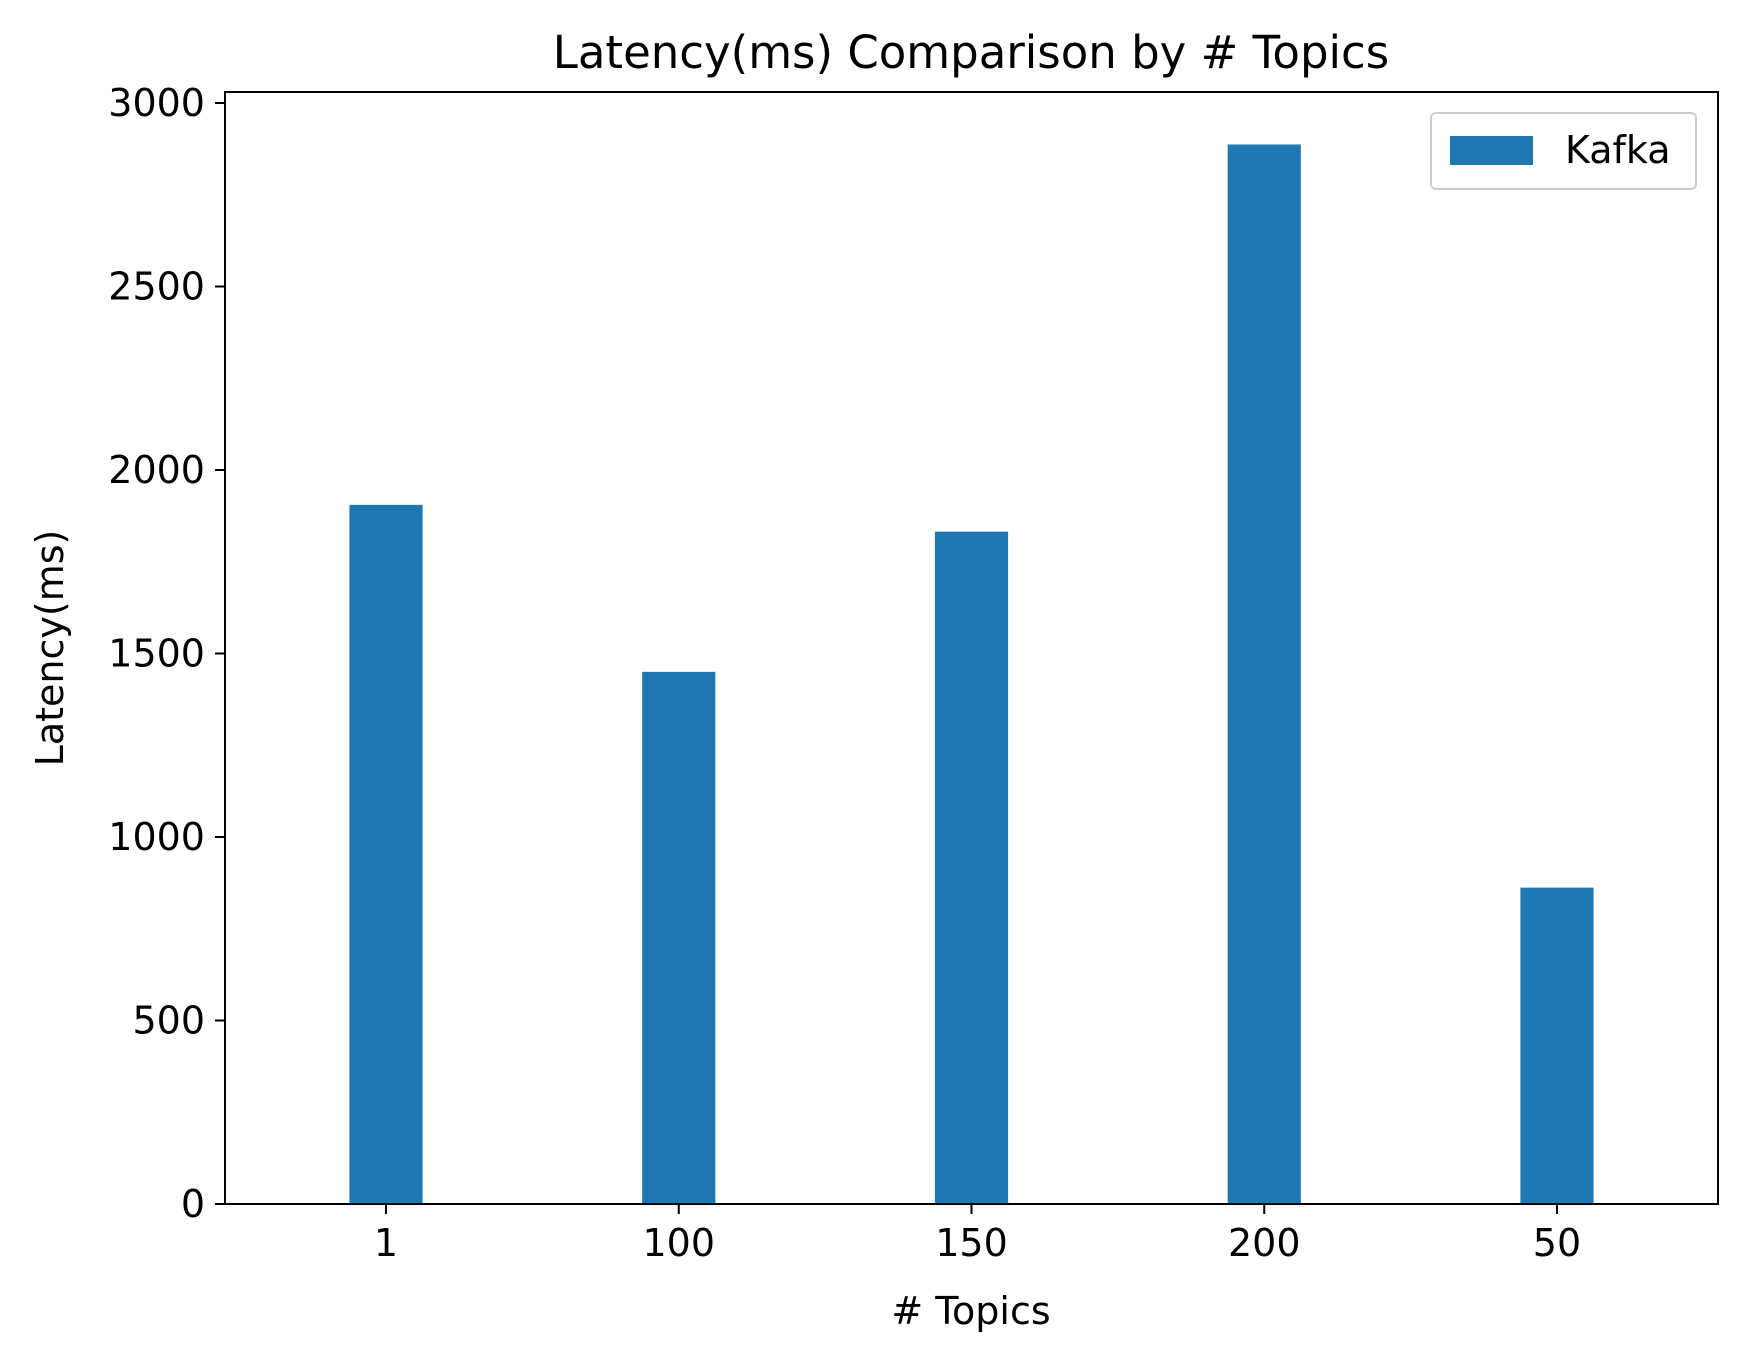 The width and height of the screenshot is (1741, 1361). Describe the element at coordinates (678, 1243) in the screenshot. I see `x-tick-label: 100` at that location.